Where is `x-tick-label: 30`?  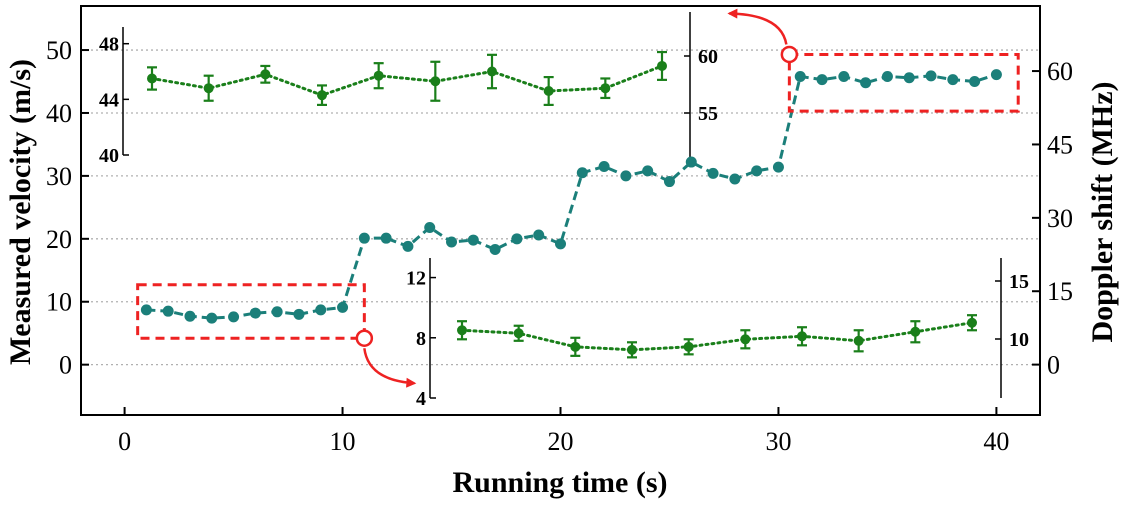
x-tick-label: 30 is located at coordinates (778, 441).